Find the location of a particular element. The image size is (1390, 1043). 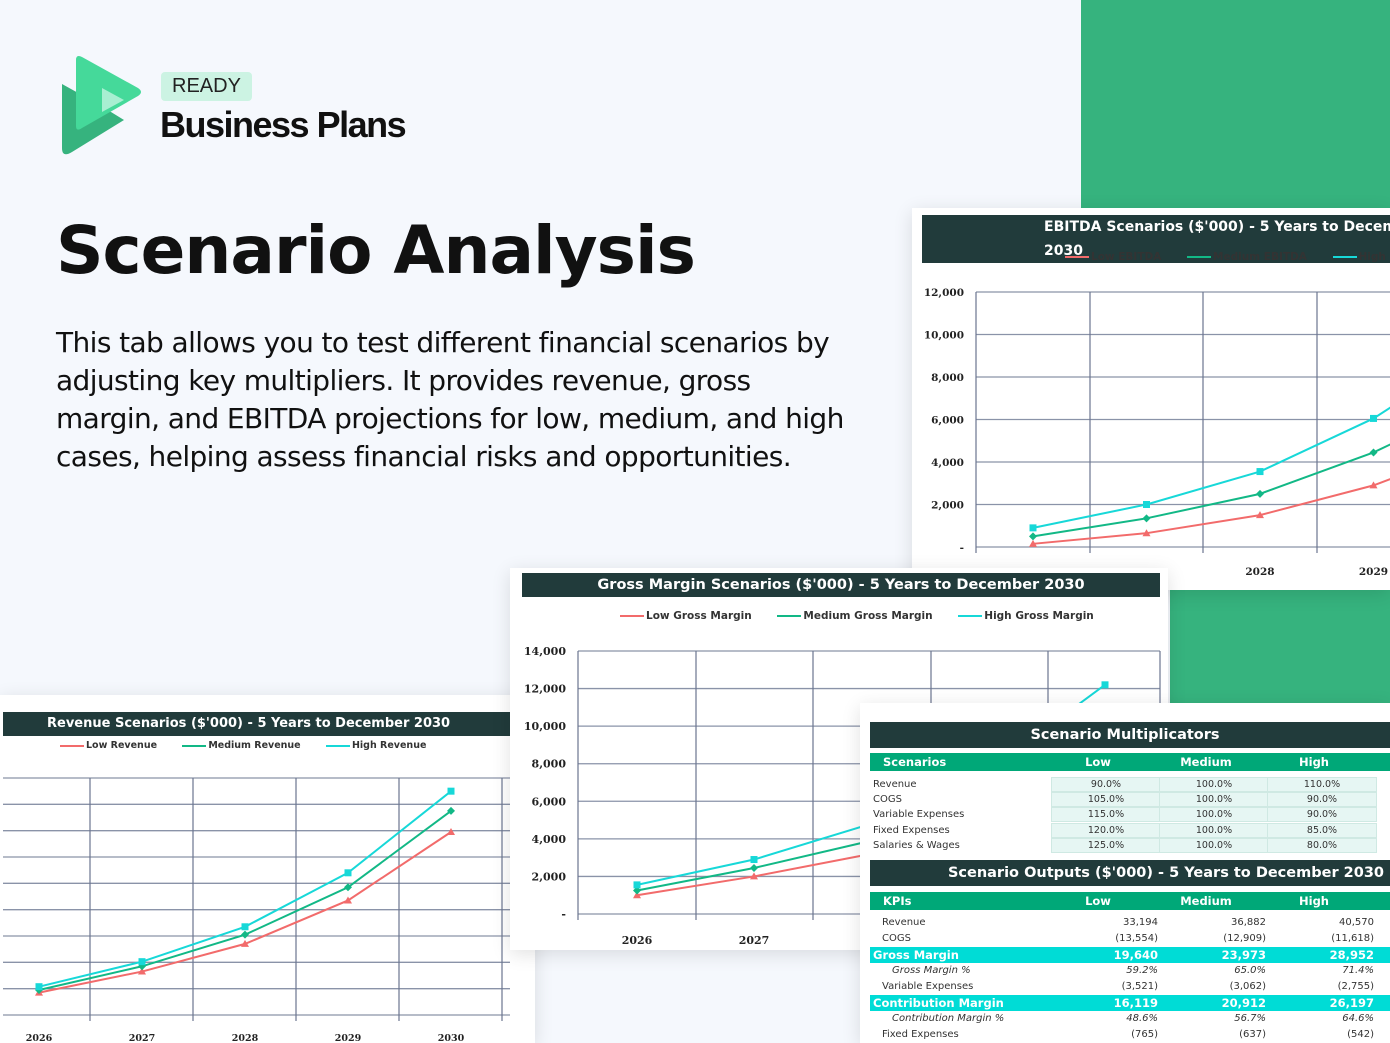

series-line-high is located at coordinates (245, 889).